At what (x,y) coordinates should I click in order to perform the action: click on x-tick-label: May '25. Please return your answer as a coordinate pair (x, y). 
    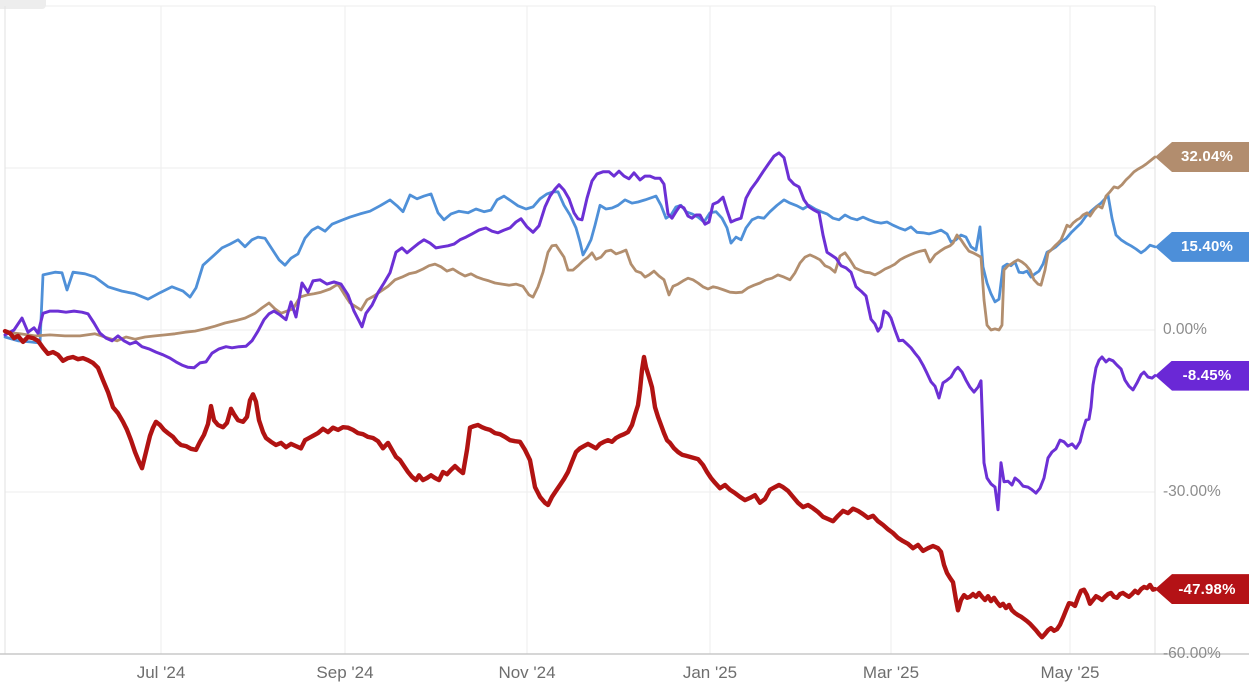
    Looking at the image, I should click on (1070, 672).